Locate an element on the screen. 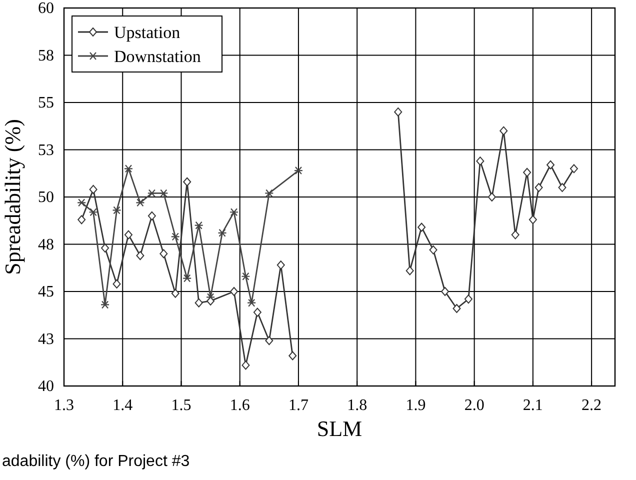 This screenshot has width=636, height=480. x-tick-label: 1.6 is located at coordinates (240, 405).